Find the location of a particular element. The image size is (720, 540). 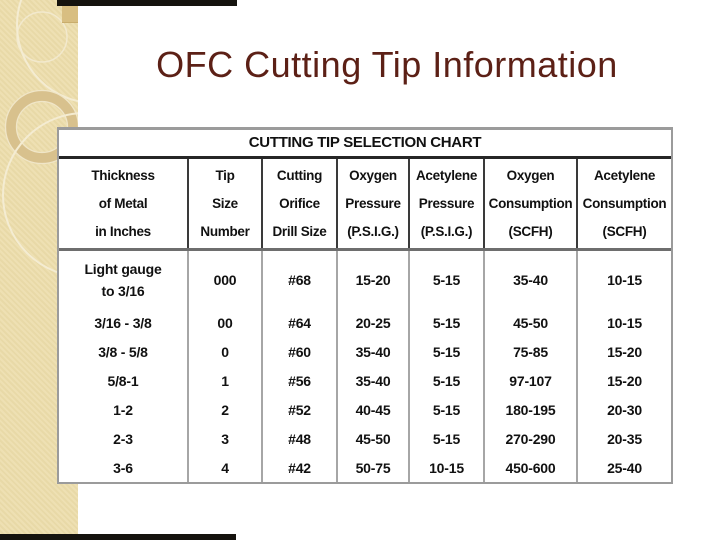

table-cell: #68 is located at coordinates (300, 279).